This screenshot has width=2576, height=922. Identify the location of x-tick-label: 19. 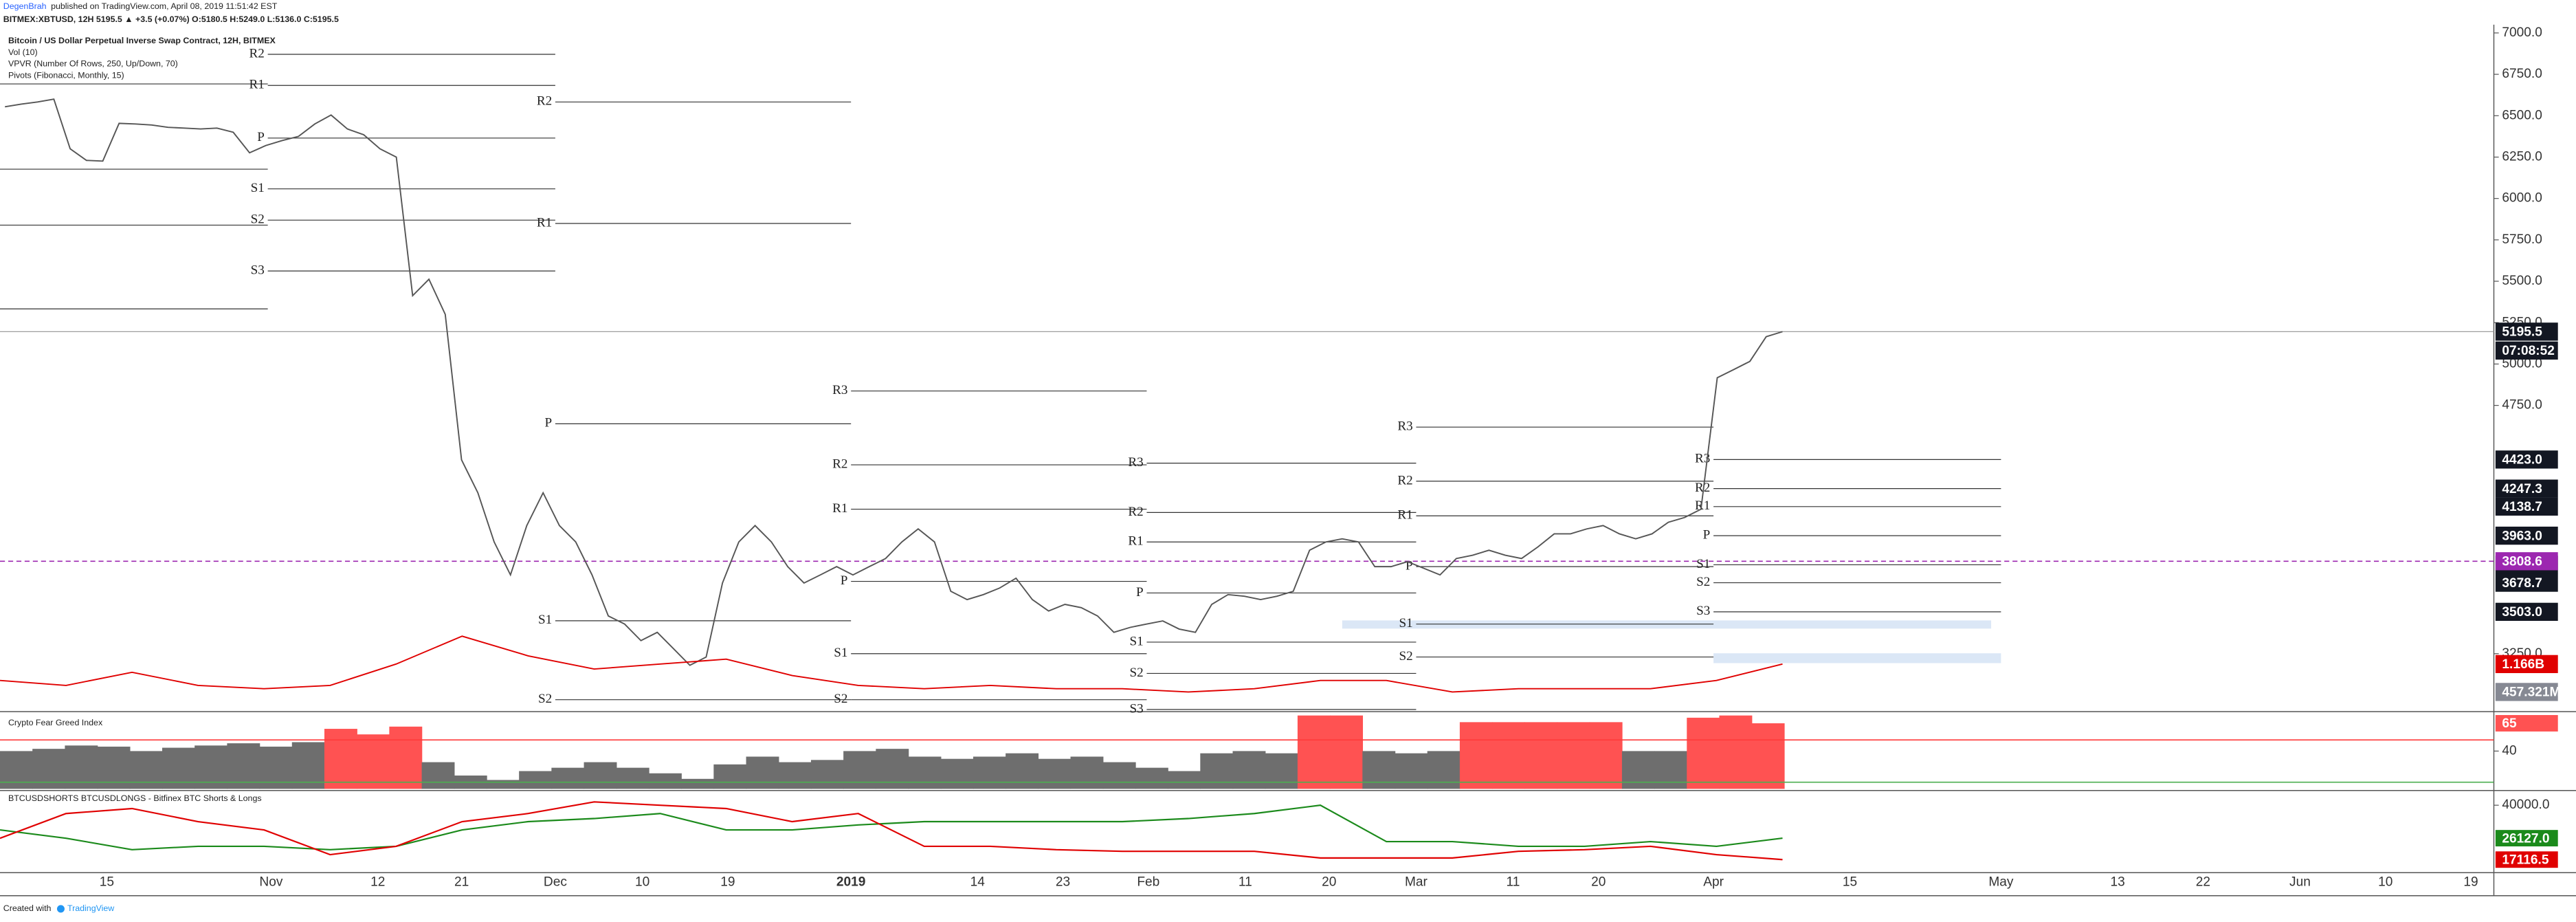
(727, 882).